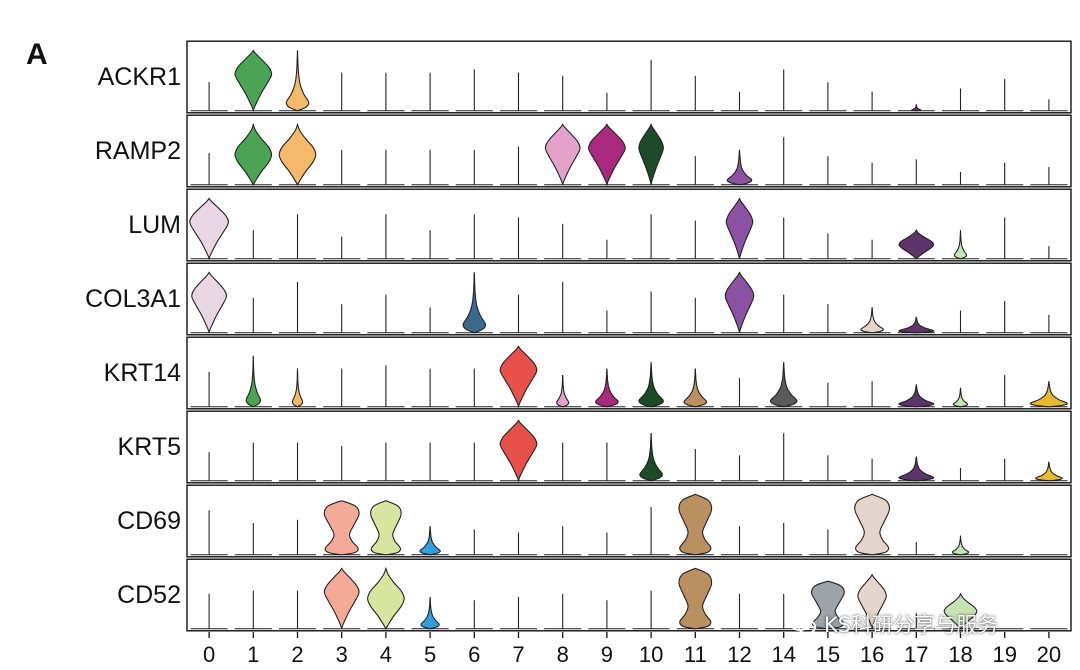  Describe the element at coordinates (563, 654) in the screenshot. I see `x-tick-label: 8` at that location.